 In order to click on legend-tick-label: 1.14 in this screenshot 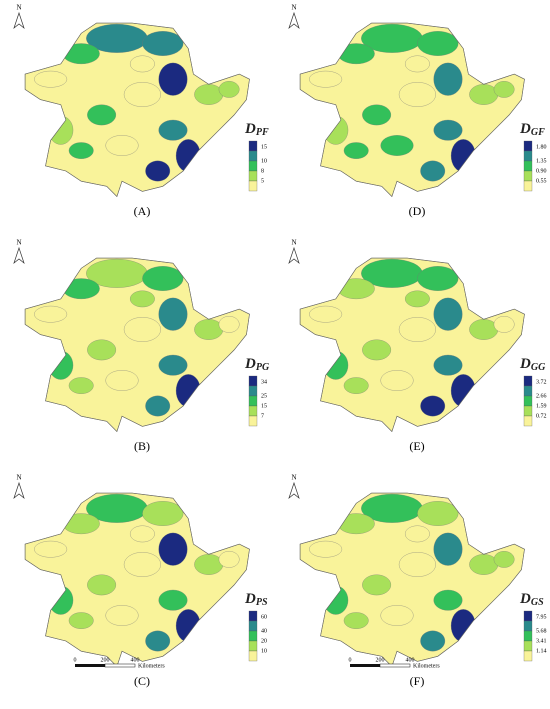, I will do `click(541, 651)`.